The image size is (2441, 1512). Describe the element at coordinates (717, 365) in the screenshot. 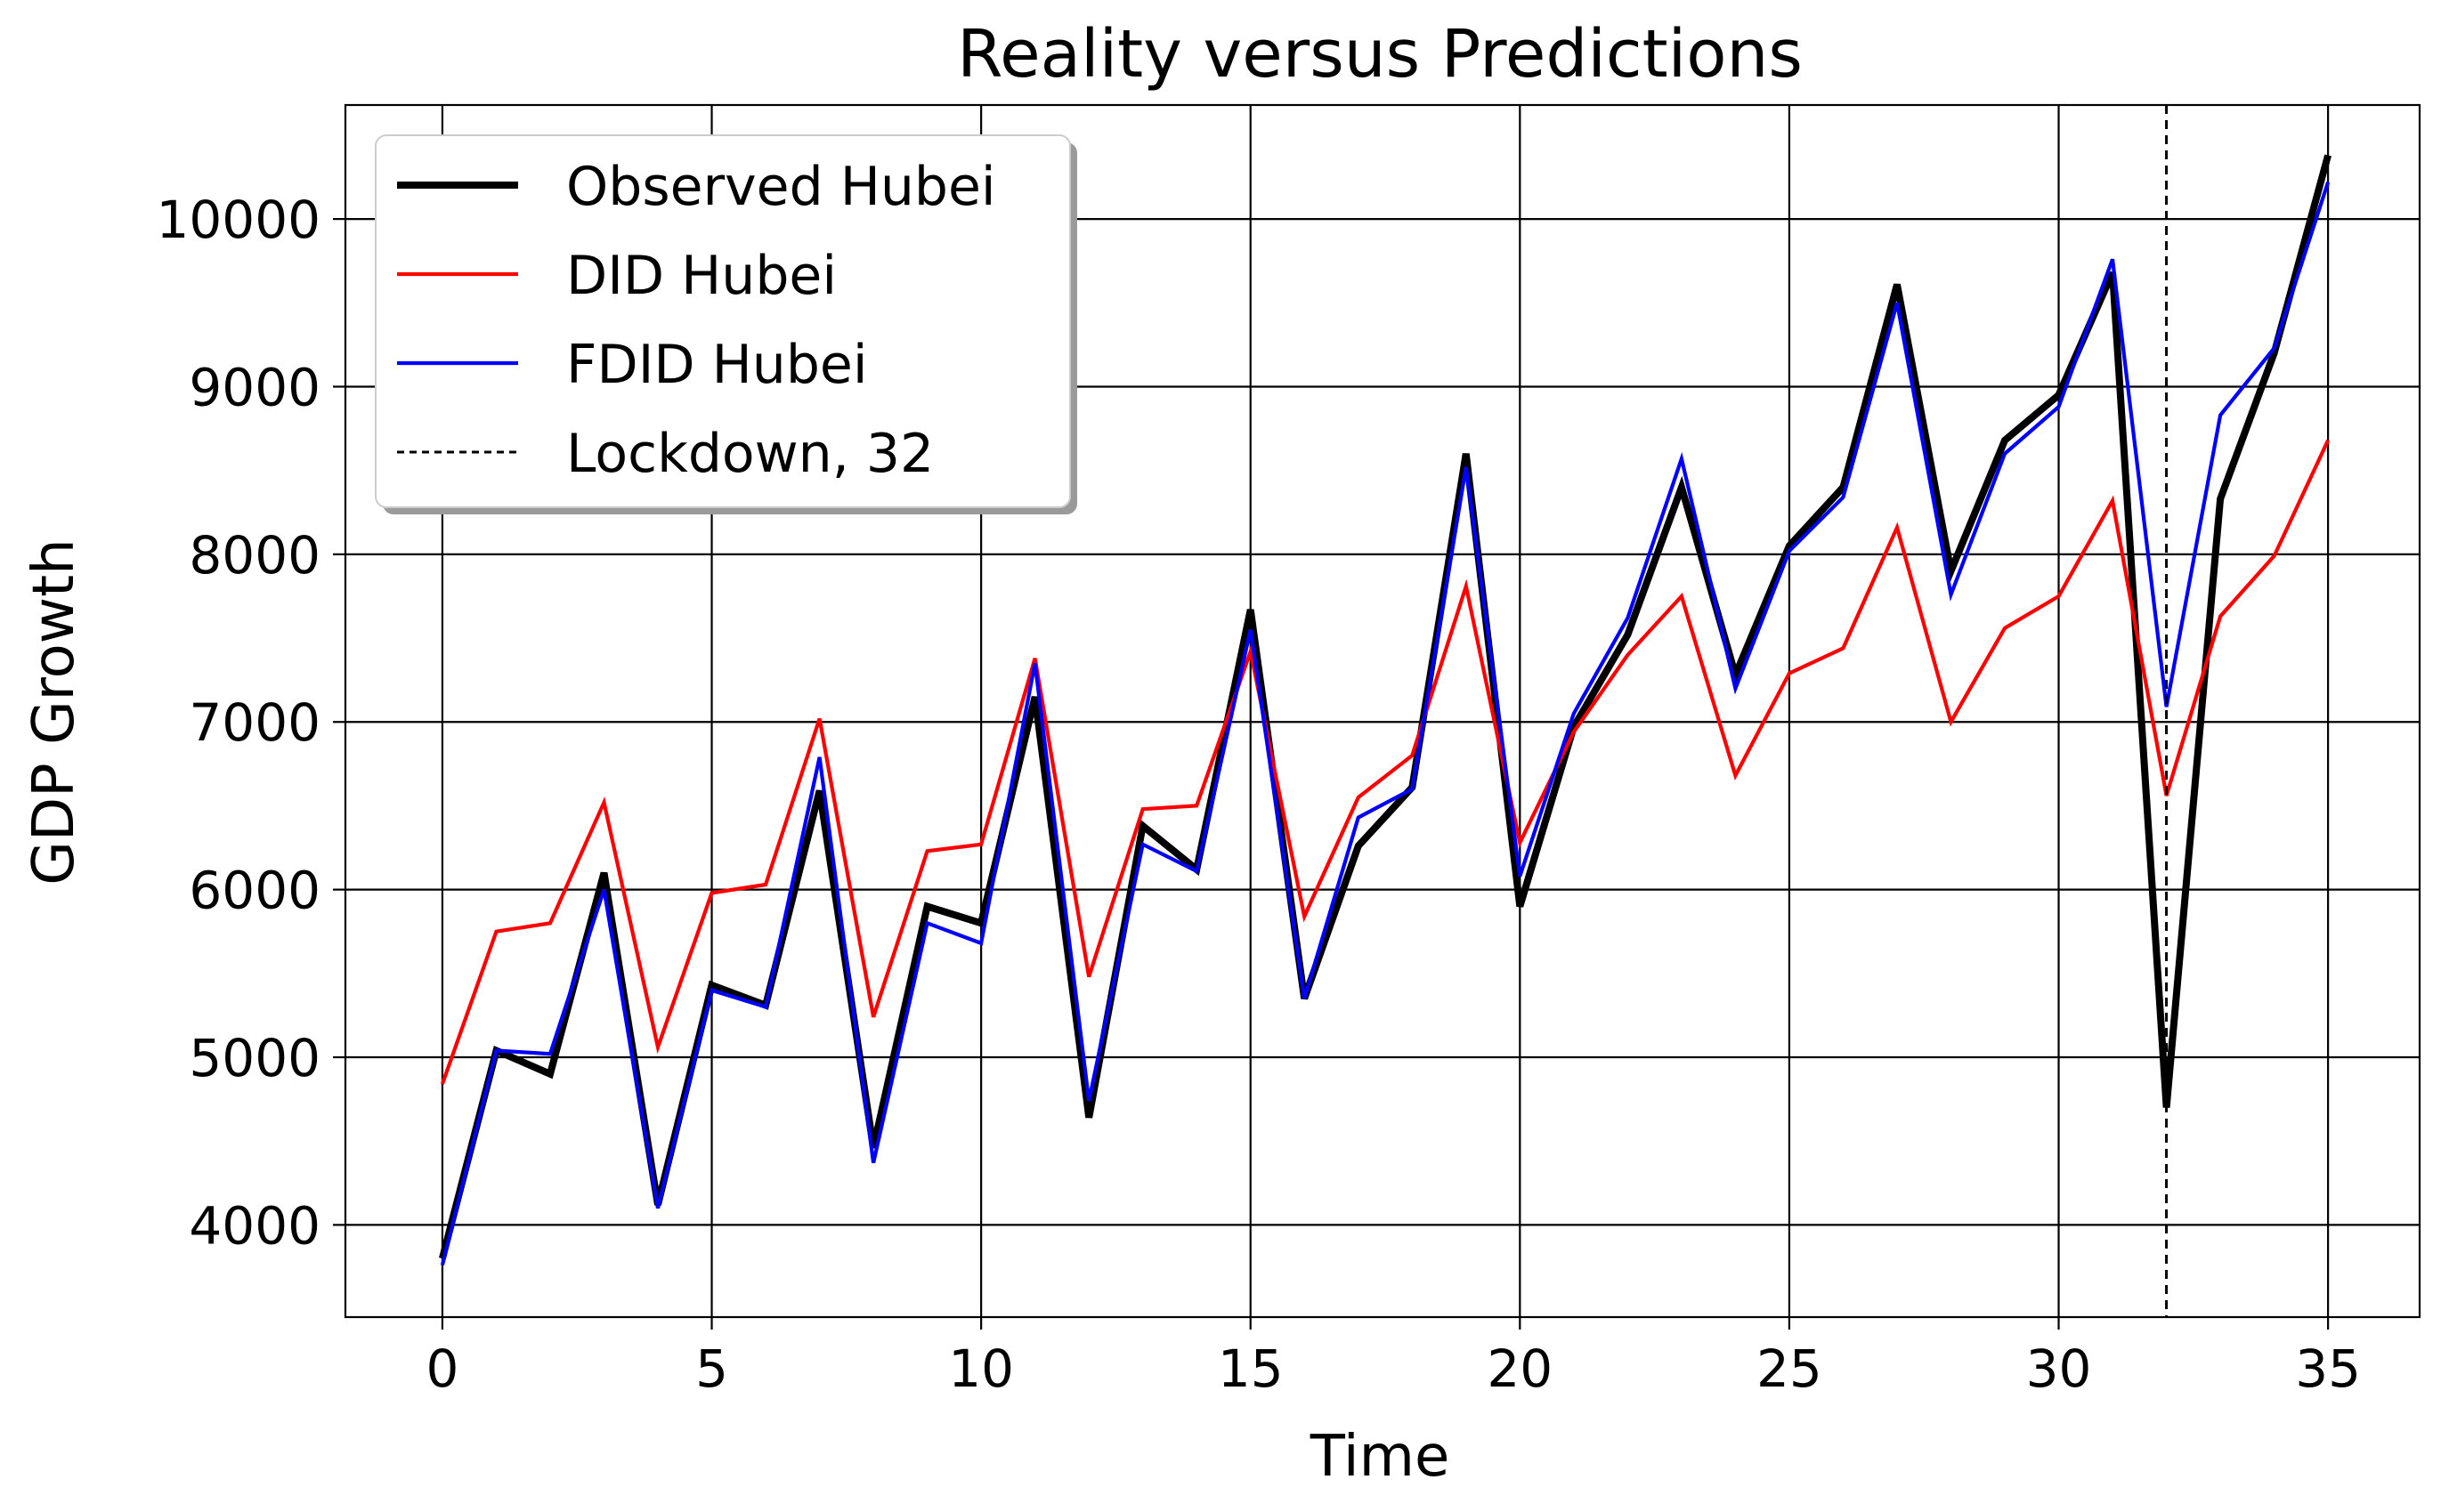

I see `legend-label: FDID Hubei` at that location.